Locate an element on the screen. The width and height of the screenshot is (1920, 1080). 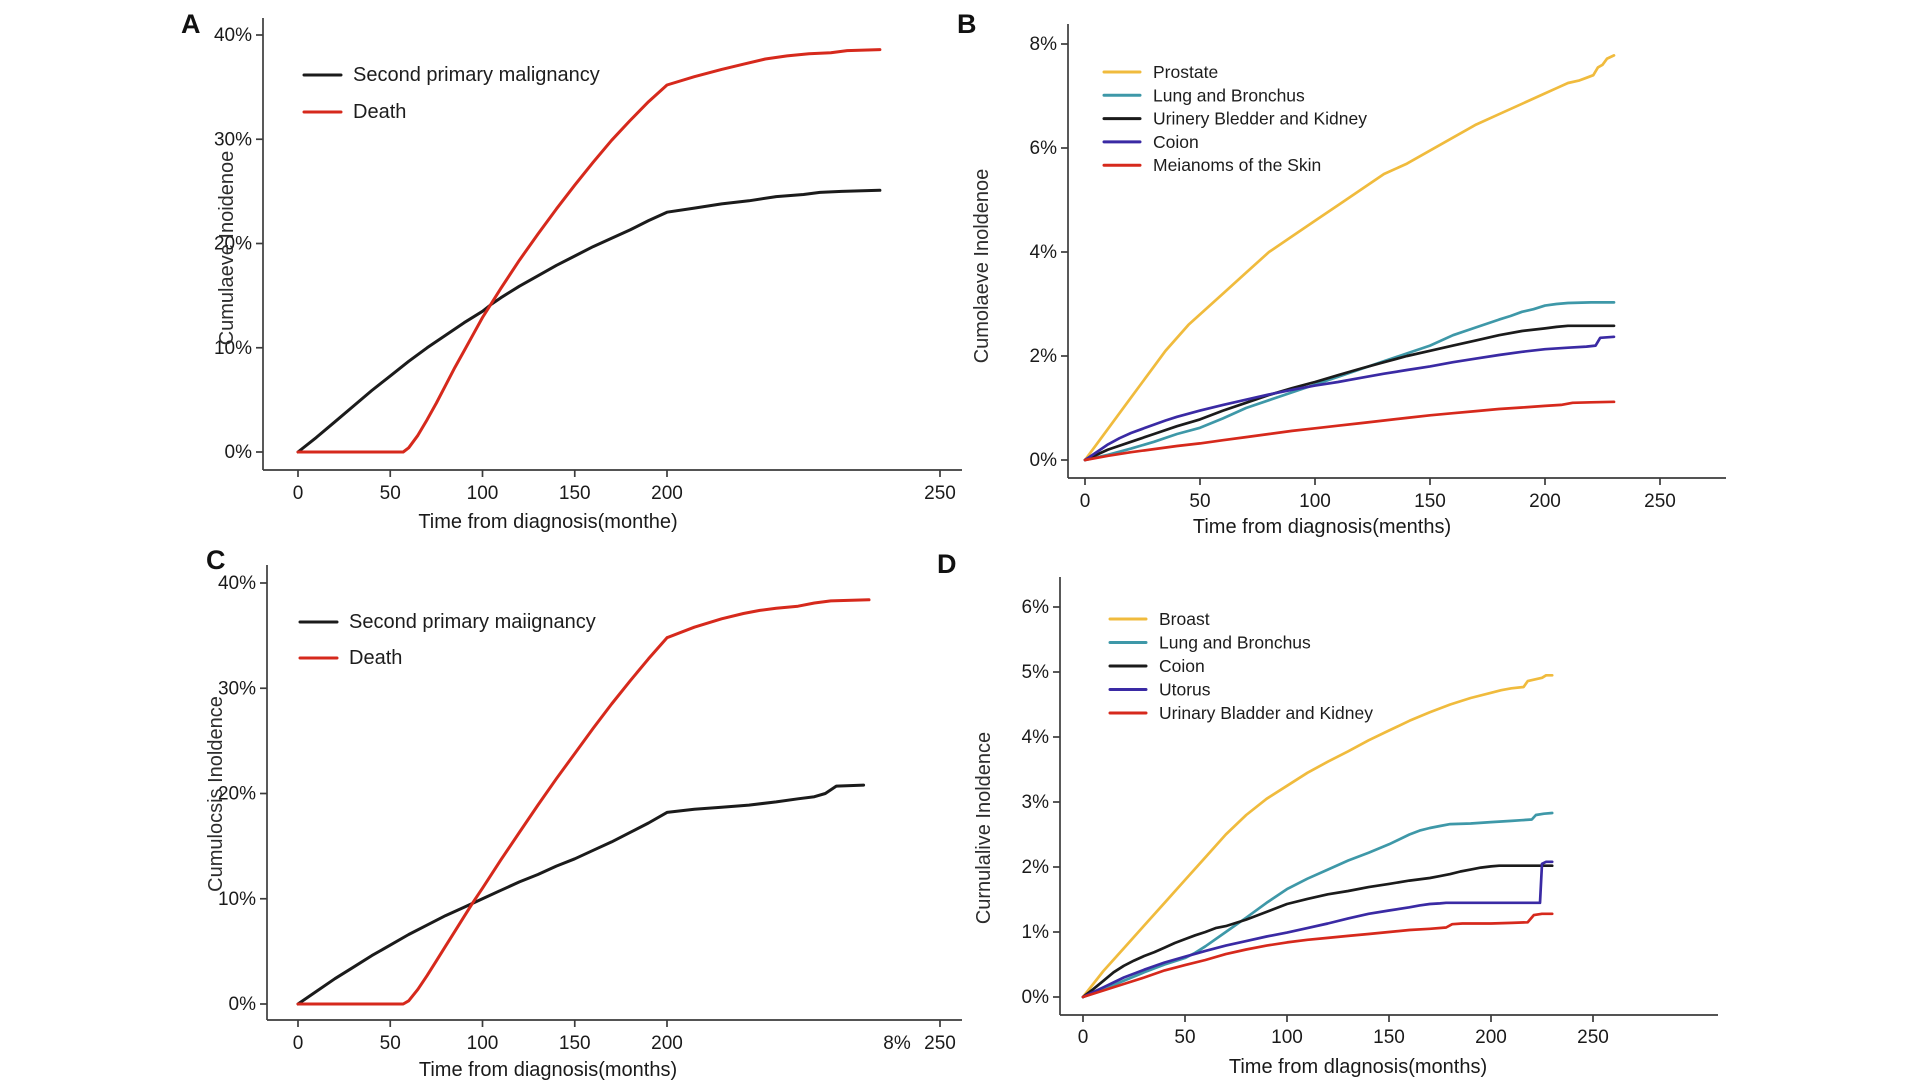
legend-label-prostate: Prostate is located at coordinates (1185, 72).